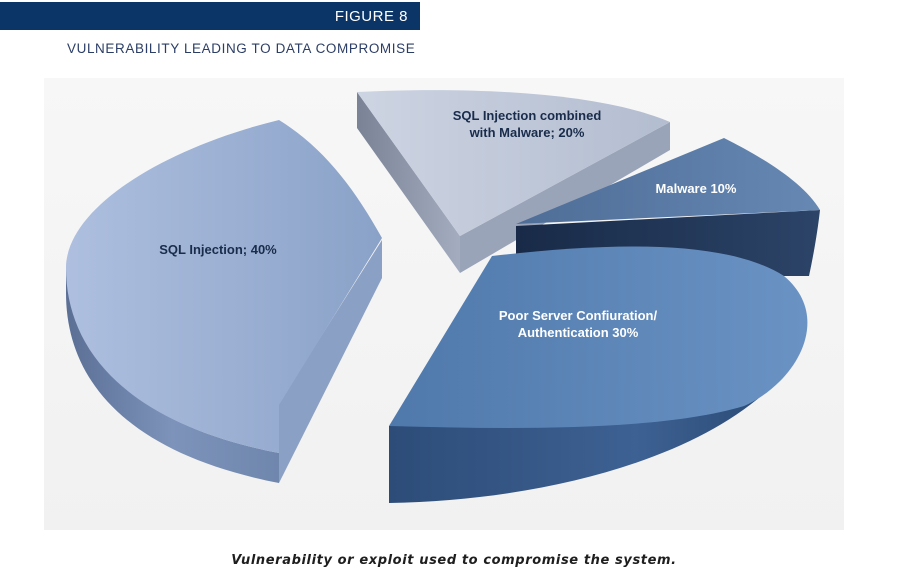  I want to click on figure-label: FIGURE 8, so click(371, 16).